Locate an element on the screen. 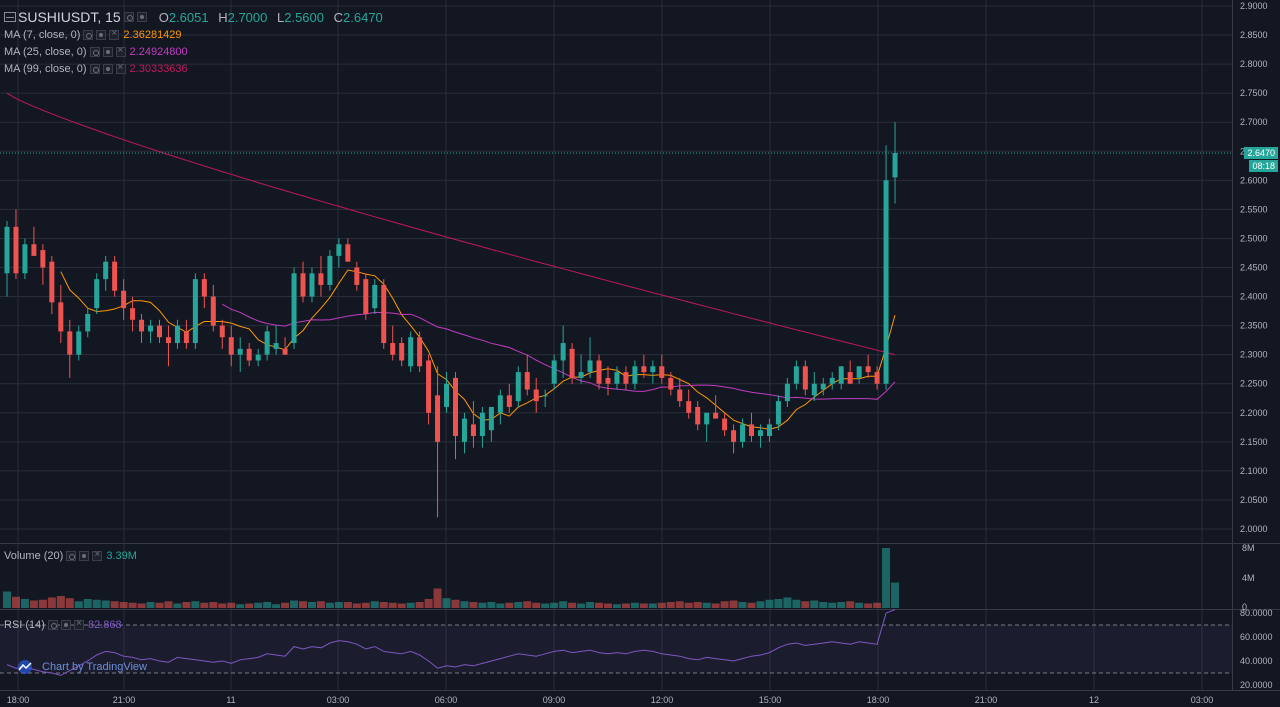 This screenshot has width=1280, height=707. ma99-legend: MA (99, close, 0) 2.30333636 is located at coordinates (96, 68).